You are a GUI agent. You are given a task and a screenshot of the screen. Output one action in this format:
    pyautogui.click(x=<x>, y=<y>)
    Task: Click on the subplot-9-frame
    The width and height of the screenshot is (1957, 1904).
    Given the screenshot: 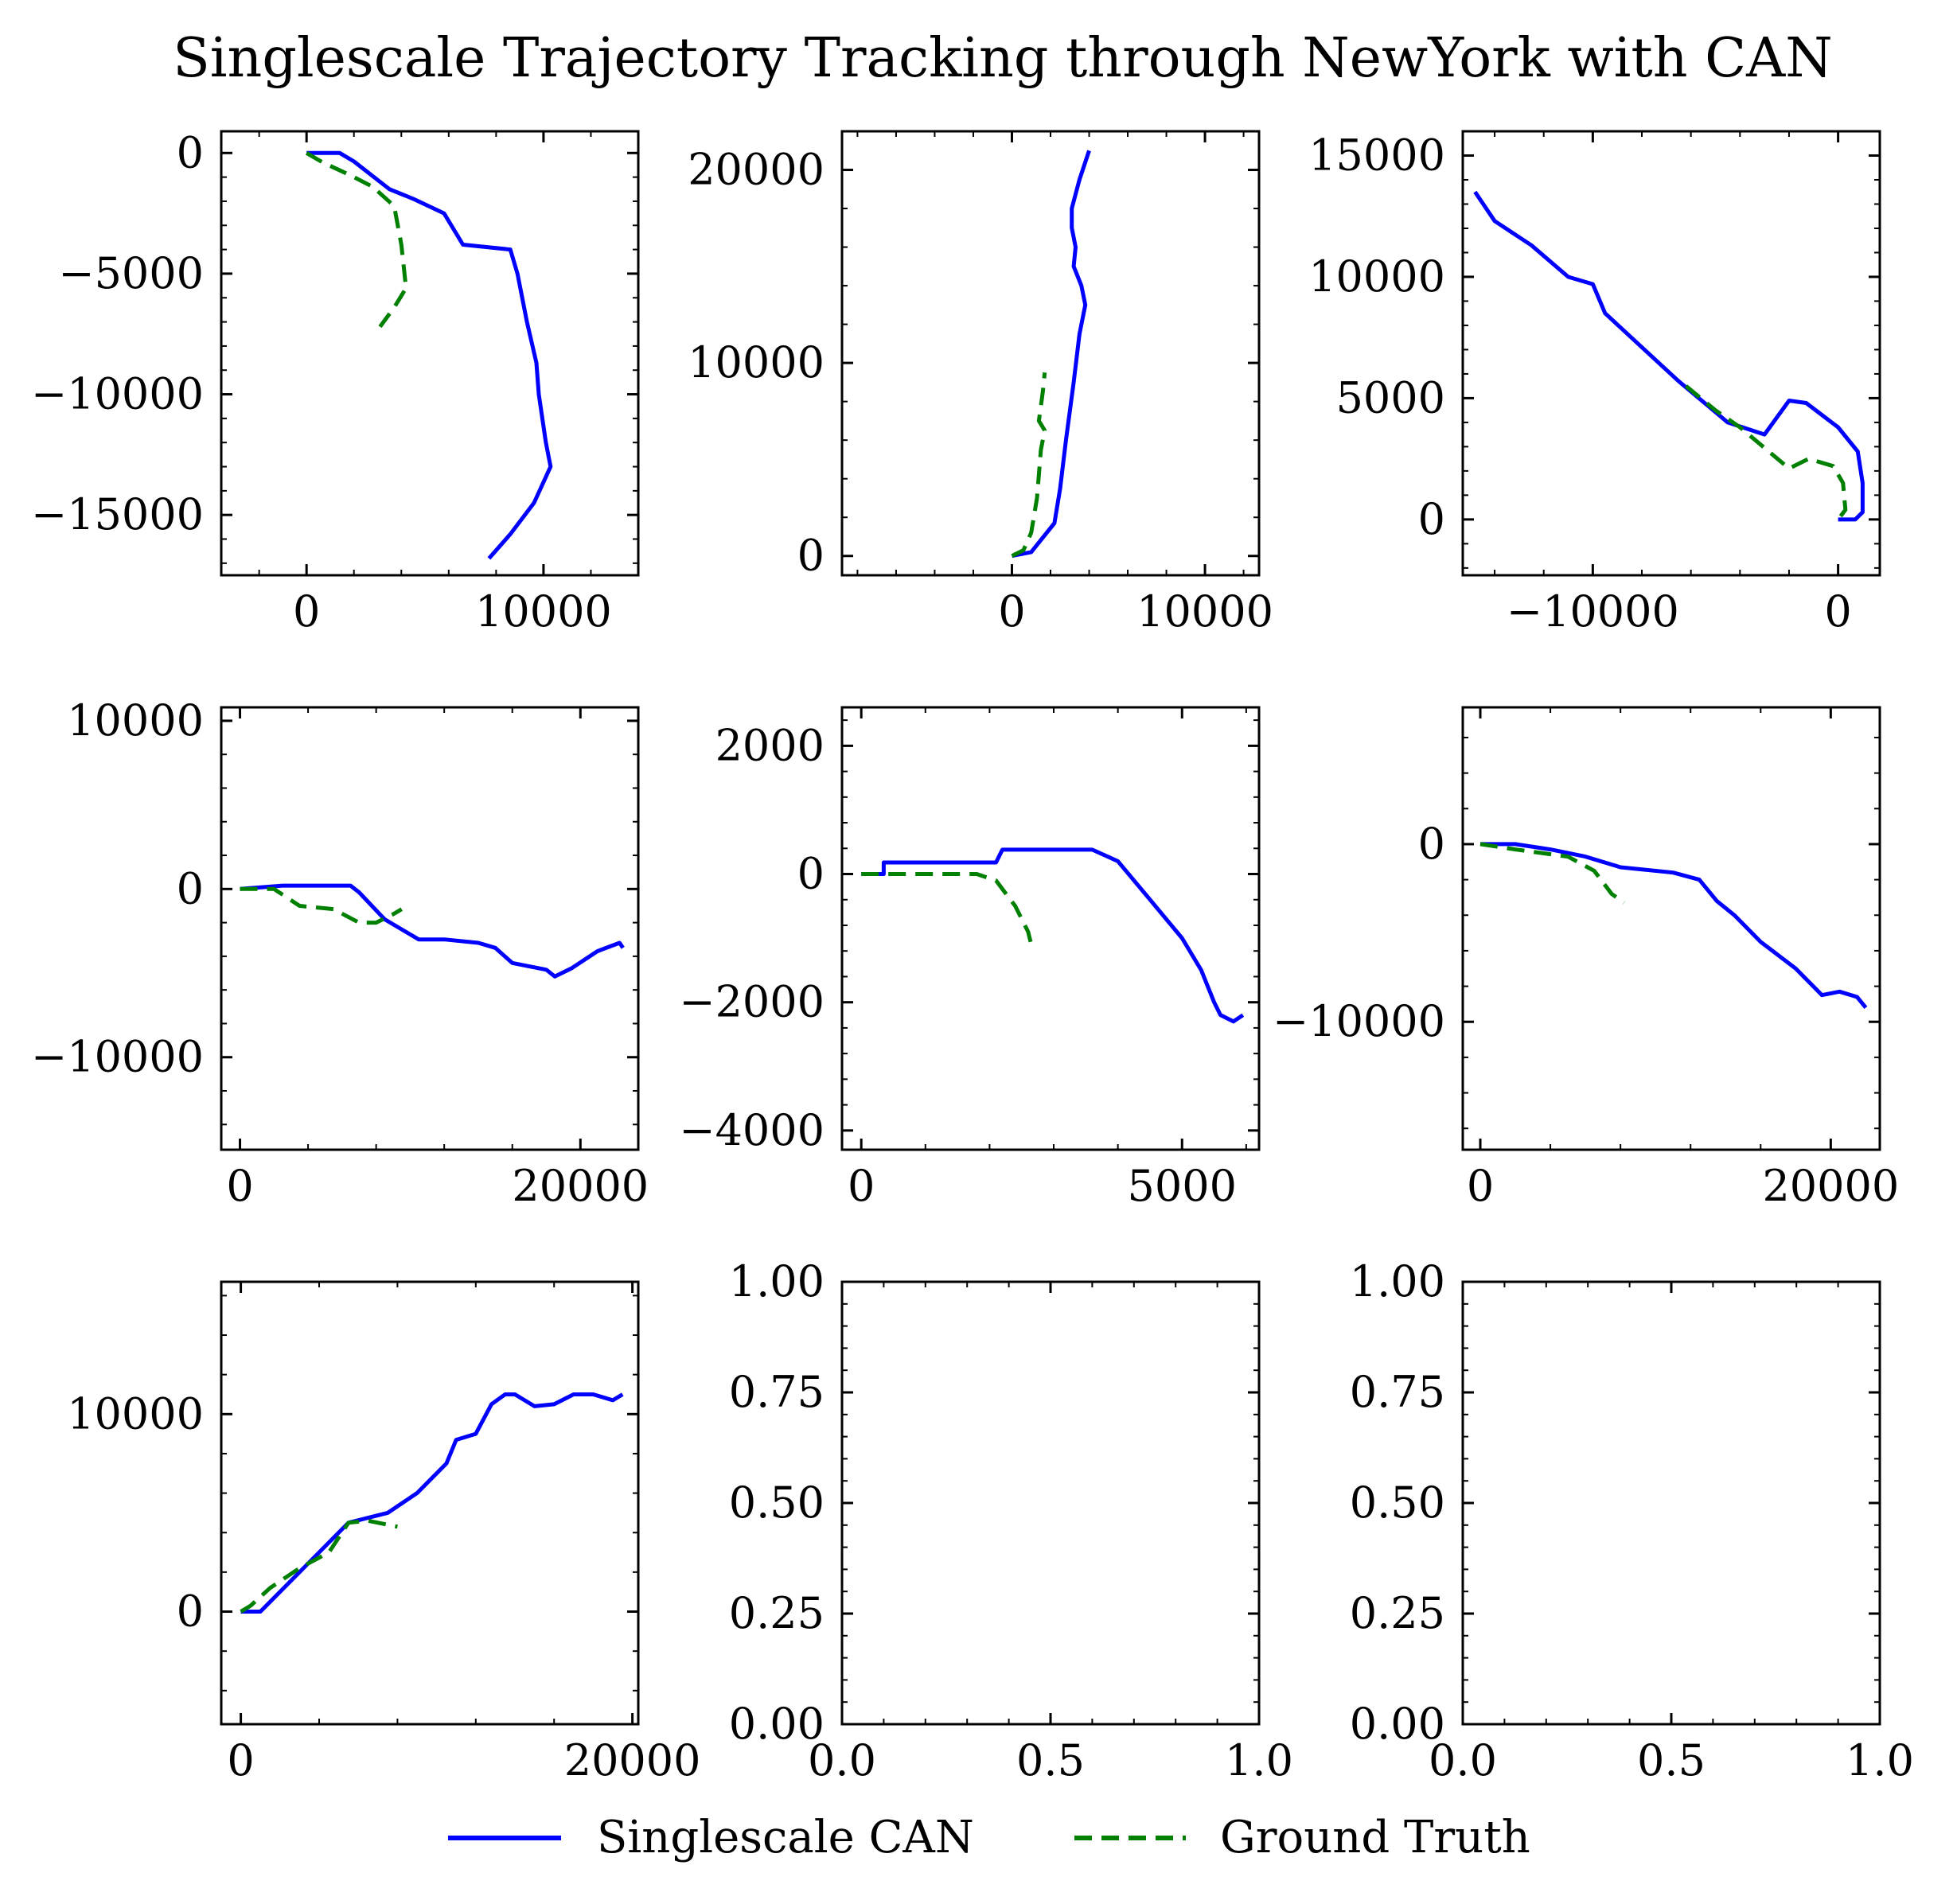 What is the action you would take?
    pyautogui.click(x=1671, y=1503)
    